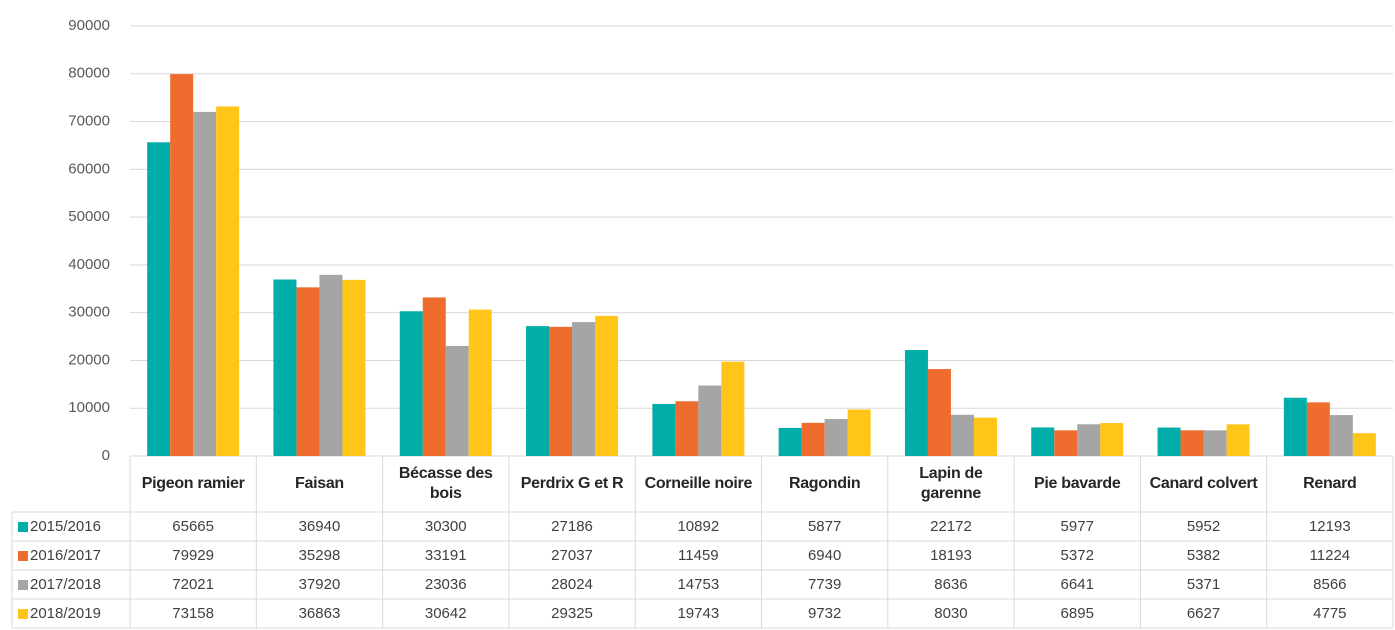 The width and height of the screenshot is (1395, 630). What do you see at coordinates (1330, 555) in the screenshot?
I see `table-value: 11224` at bounding box center [1330, 555].